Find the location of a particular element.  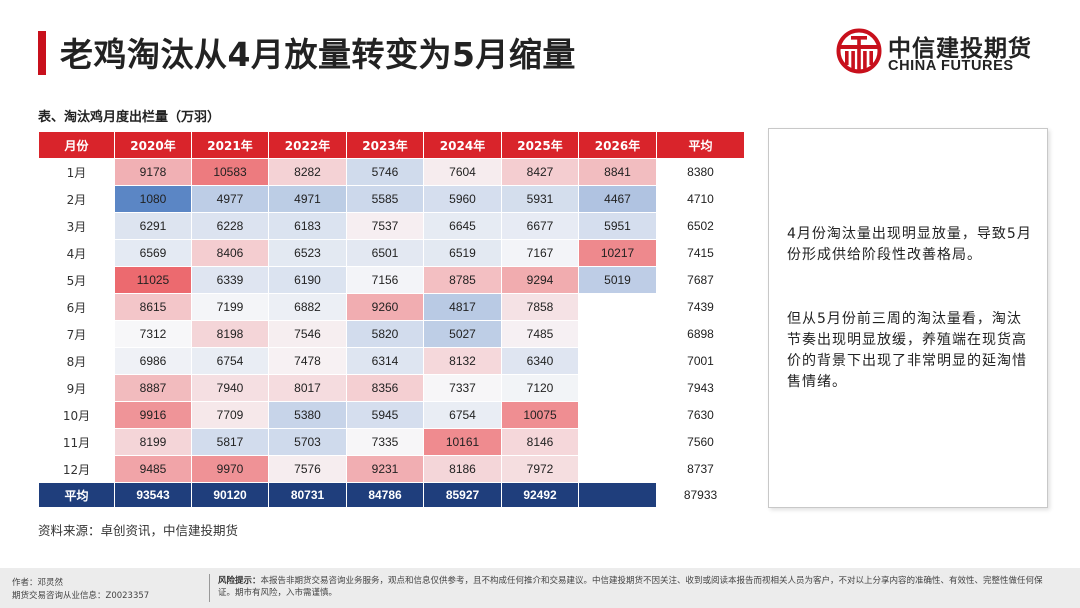

value-cell: 7167 is located at coordinates (540, 253).